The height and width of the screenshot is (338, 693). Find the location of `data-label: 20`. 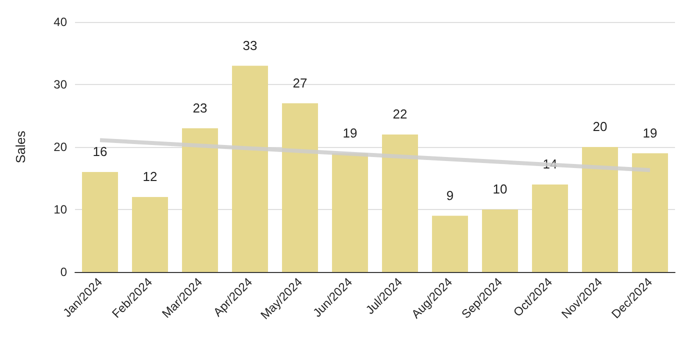

data-label: 20 is located at coordinates (600, 126).